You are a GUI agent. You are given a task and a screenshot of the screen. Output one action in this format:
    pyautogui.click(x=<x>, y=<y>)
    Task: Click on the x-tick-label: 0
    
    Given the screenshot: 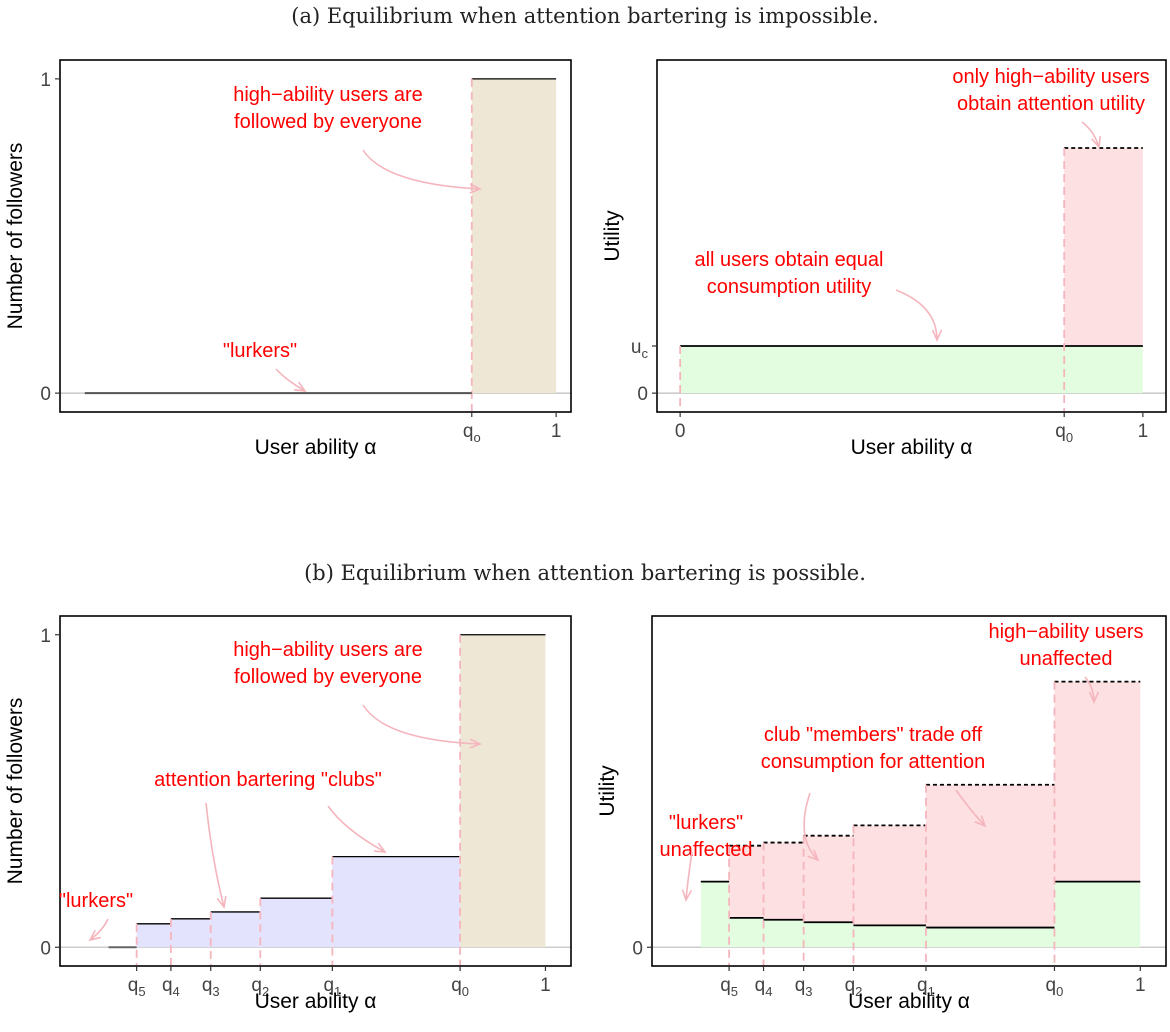 What is the action you would take?
    pyautogui.click(x=680, y=431)
    